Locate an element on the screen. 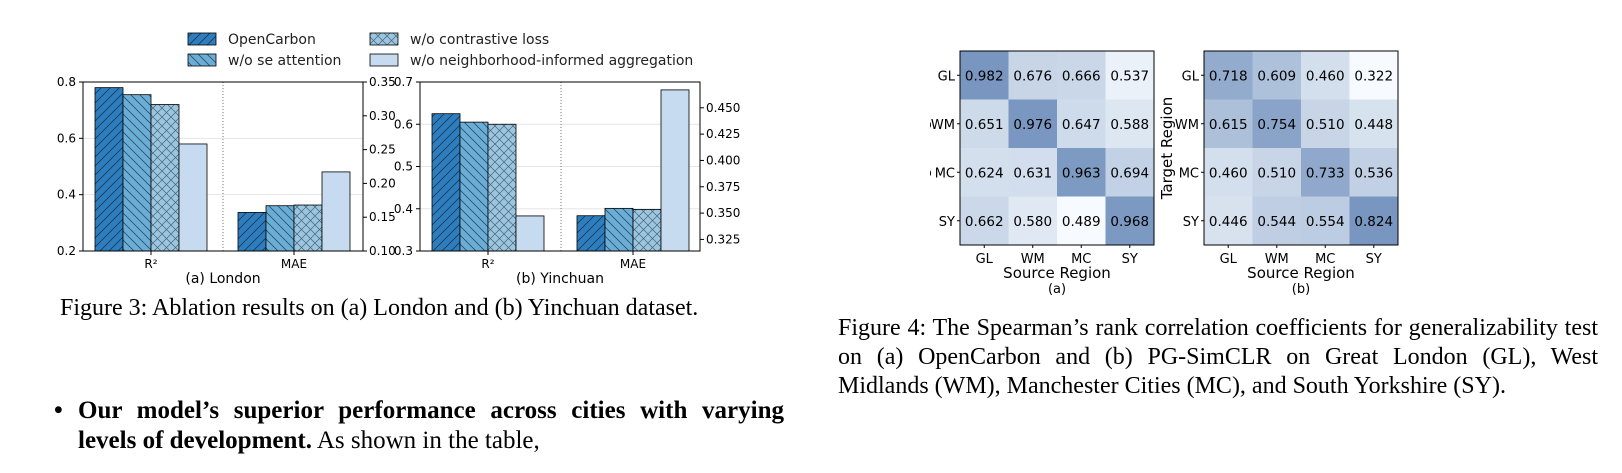  heatmap-cell-value: 0.609 is located at coordinates (1276, 76).